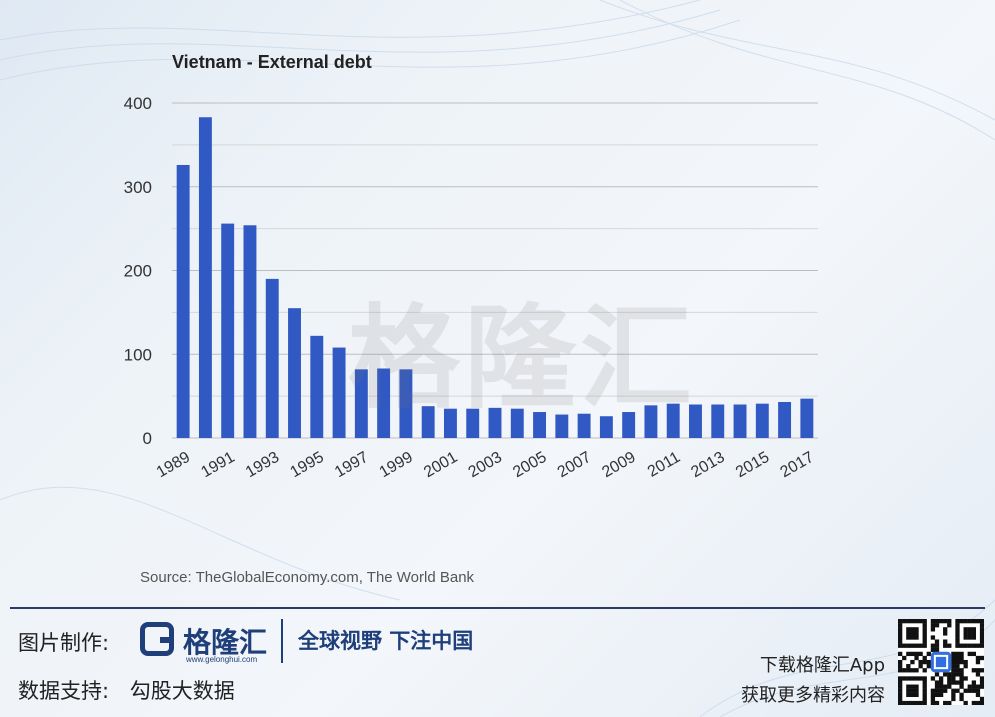  What do you see at coordinates (157, 639) in the screenshot?
I see `gelonghui-logo-icon` at bounding box center [157, 639].